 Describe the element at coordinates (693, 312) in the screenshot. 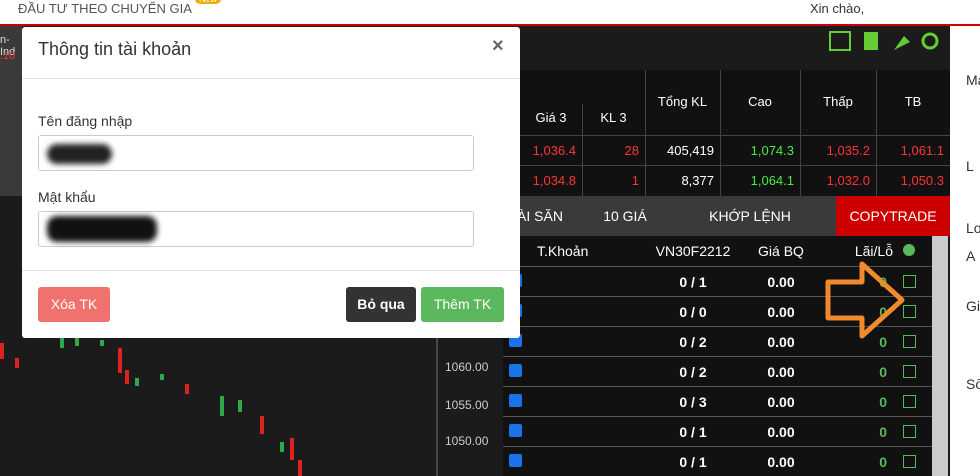

I see `cell: 0 / 0` at that location.